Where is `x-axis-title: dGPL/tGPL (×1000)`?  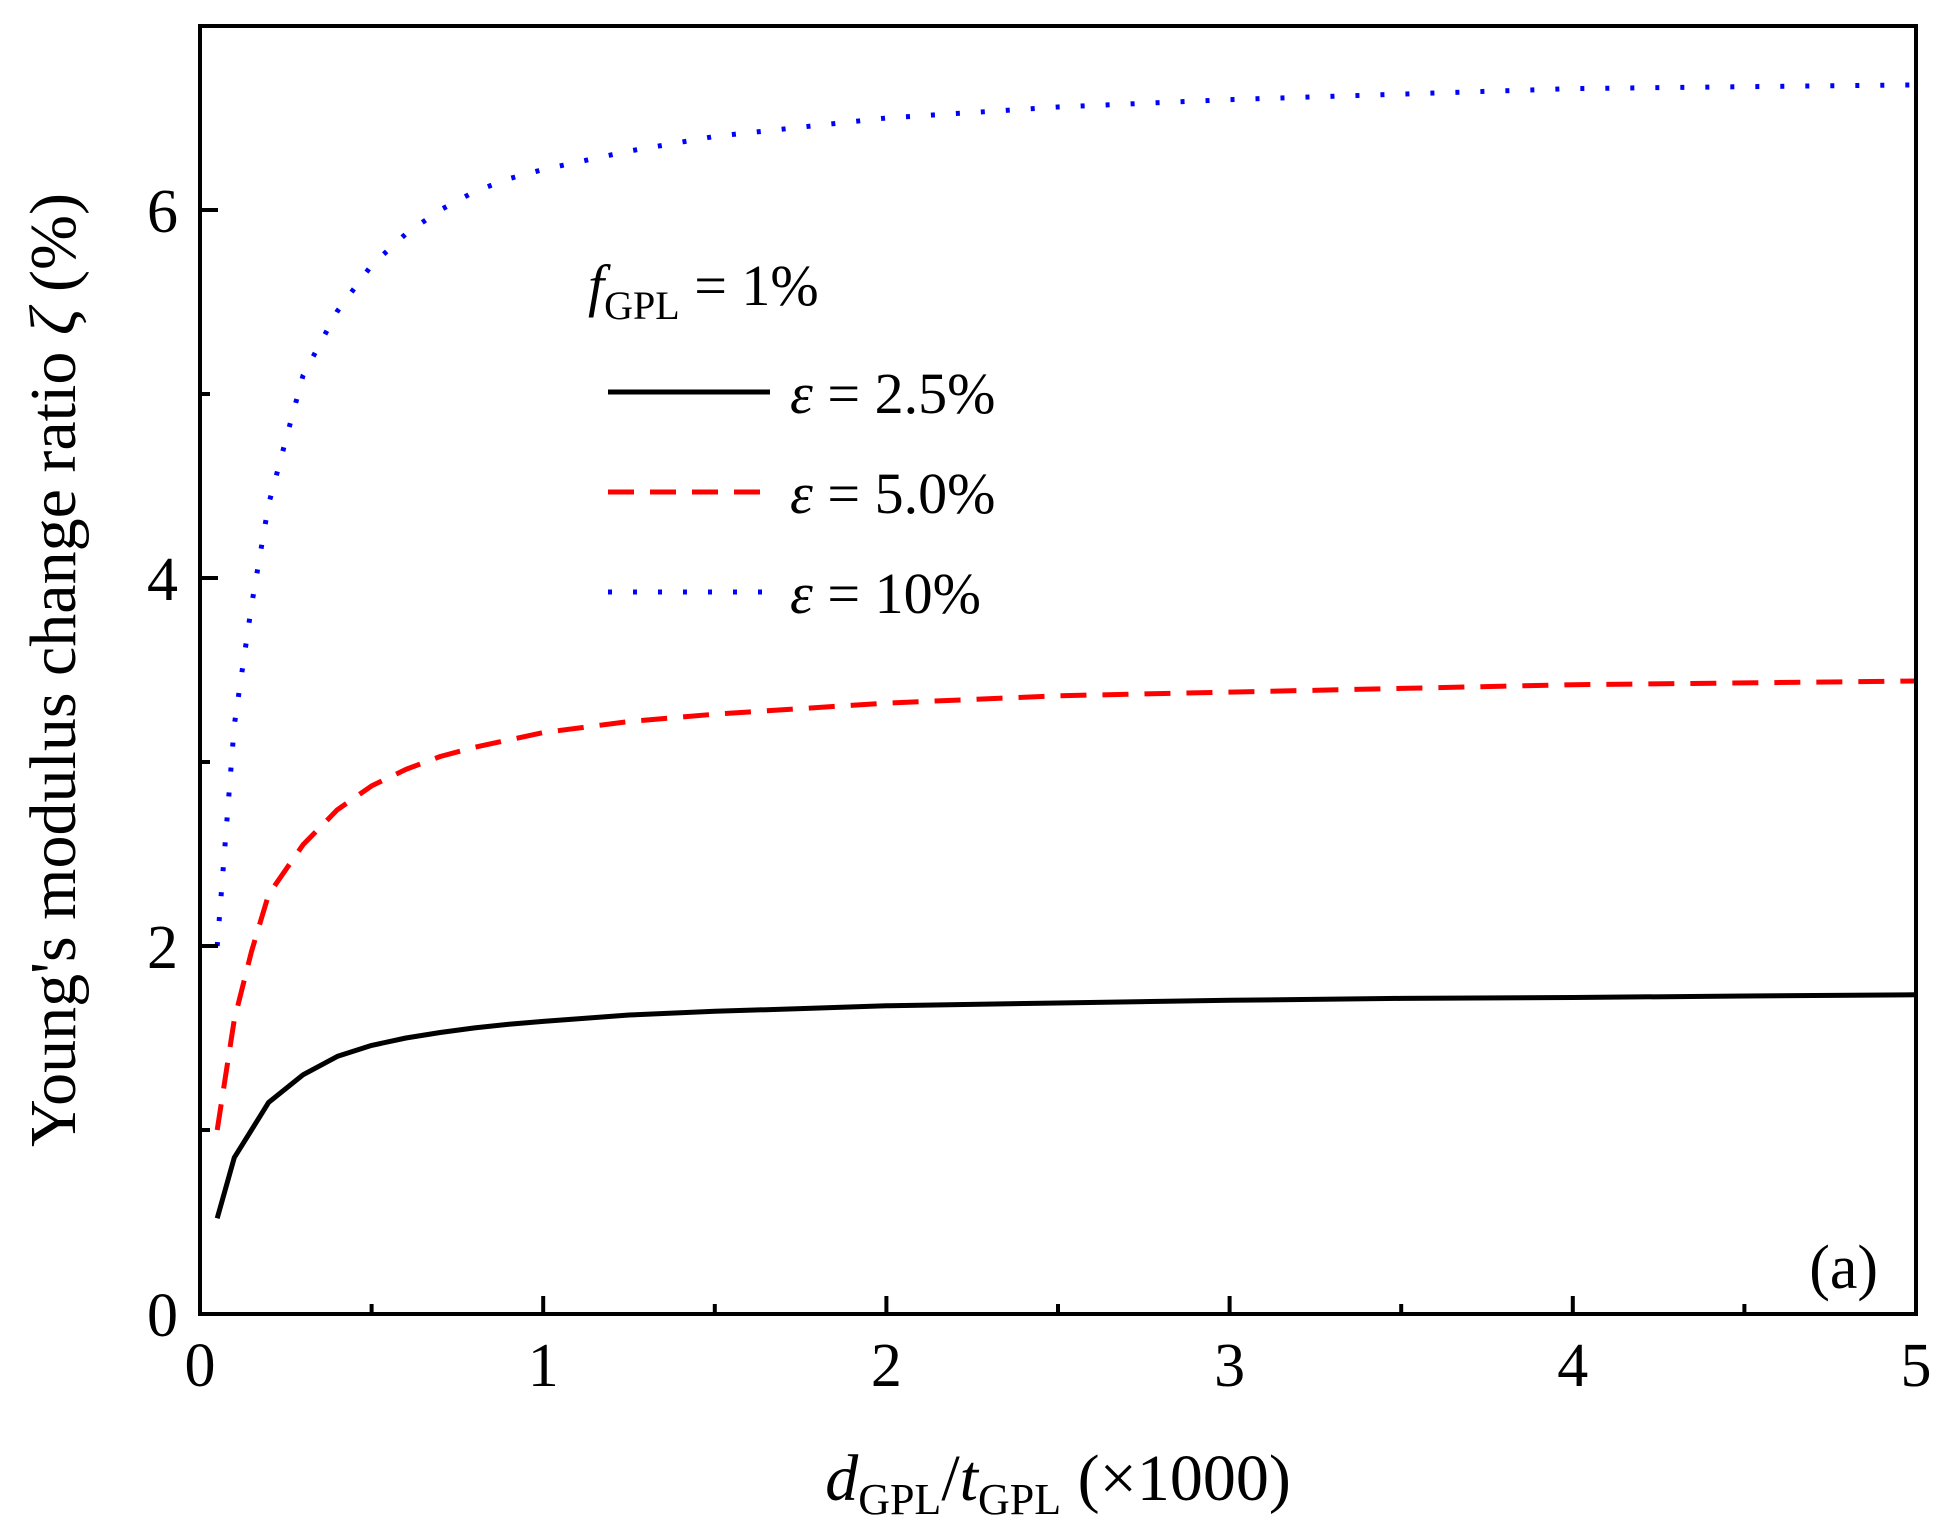
x-axis-title: dGPL/tGPL (×1000) is located at coordinates (1058, 1480).